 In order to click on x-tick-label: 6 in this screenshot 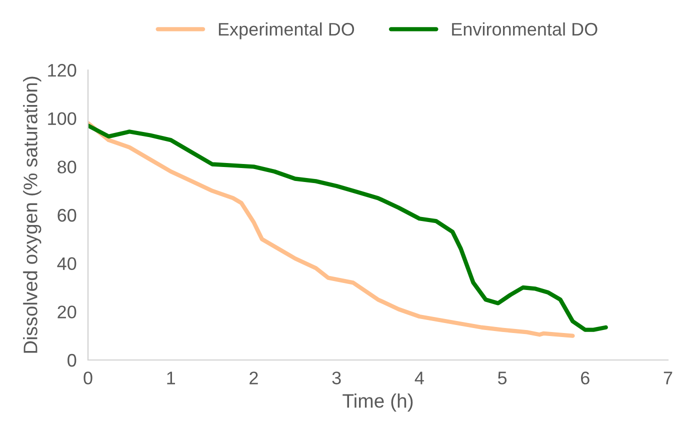, I will do `click(585, 378)`.